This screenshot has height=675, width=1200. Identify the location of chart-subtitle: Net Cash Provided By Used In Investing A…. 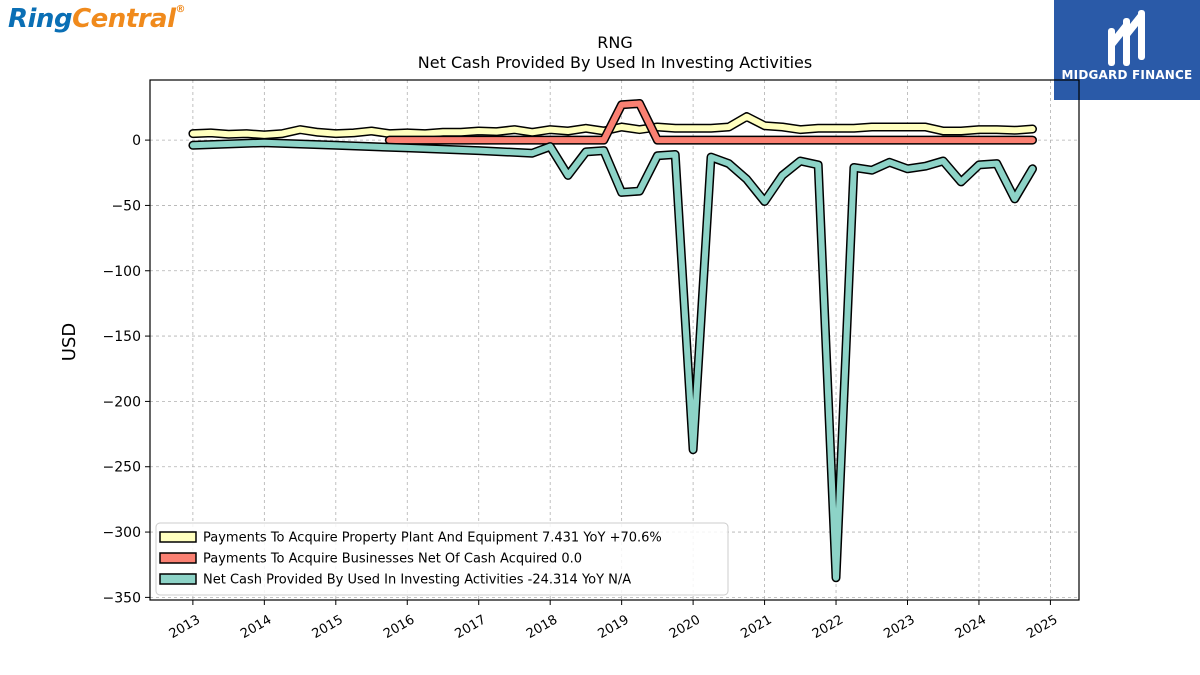
(615, 62).